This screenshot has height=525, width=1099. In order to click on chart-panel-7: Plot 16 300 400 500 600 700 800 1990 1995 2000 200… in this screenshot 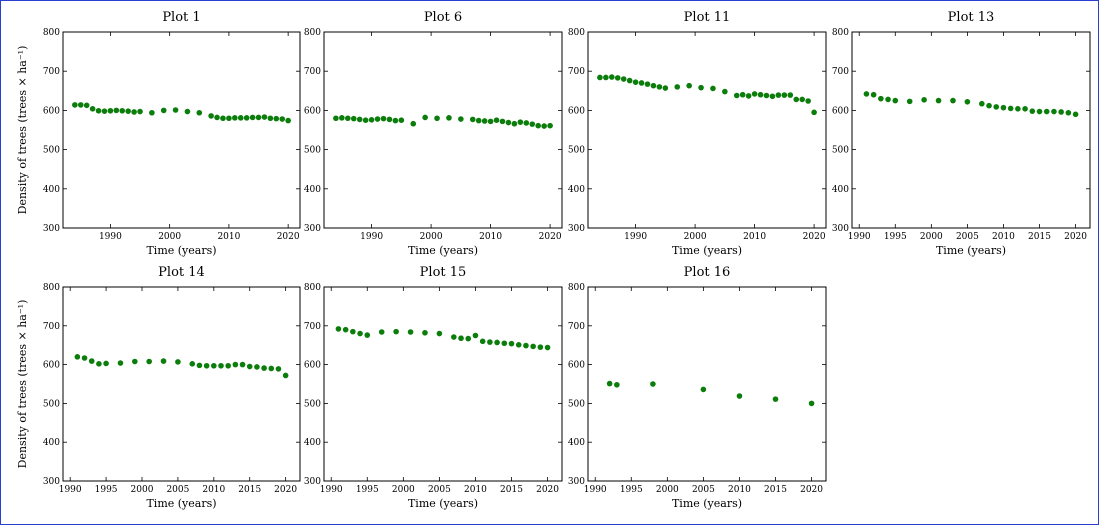, I will do `click(697, 387)`.